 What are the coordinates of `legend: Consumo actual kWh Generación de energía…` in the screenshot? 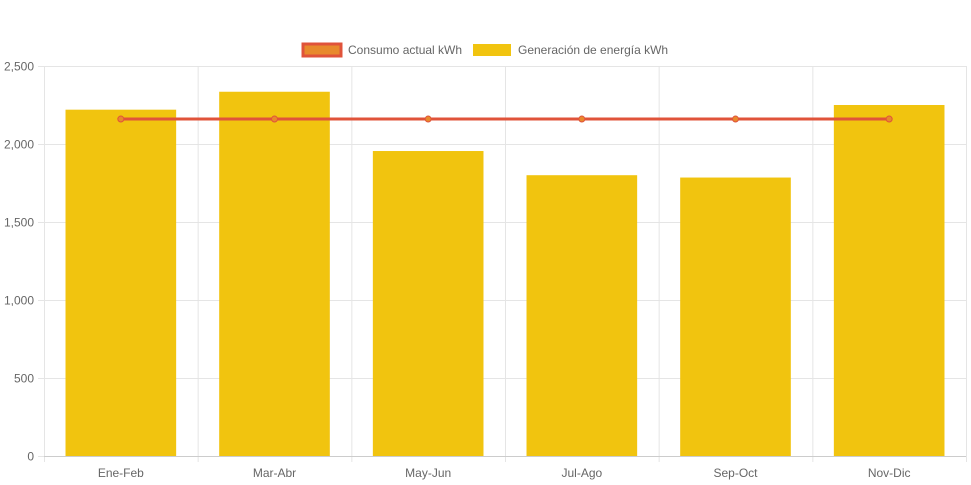 It's located at (484, 50).